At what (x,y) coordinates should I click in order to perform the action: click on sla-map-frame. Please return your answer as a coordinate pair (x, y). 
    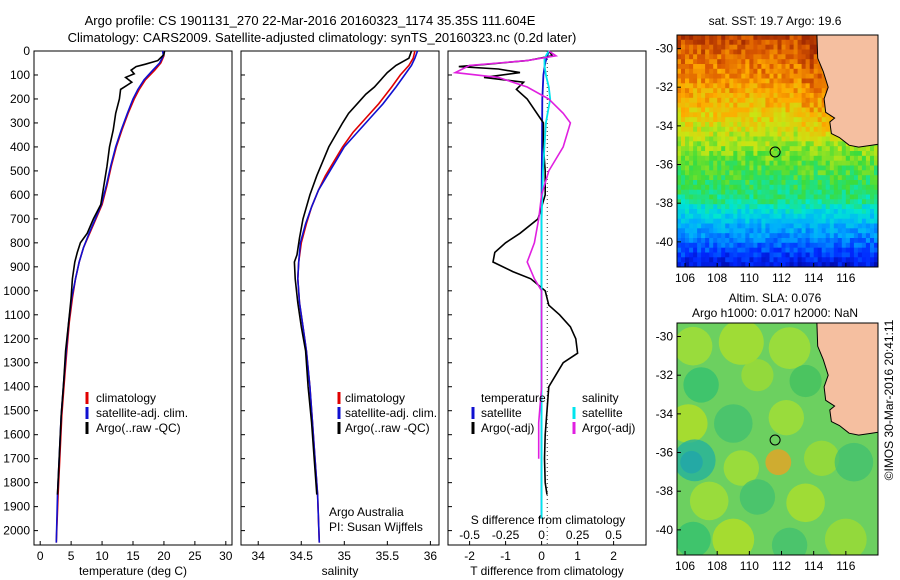
    Looking at the image, I should click on (777, 439).